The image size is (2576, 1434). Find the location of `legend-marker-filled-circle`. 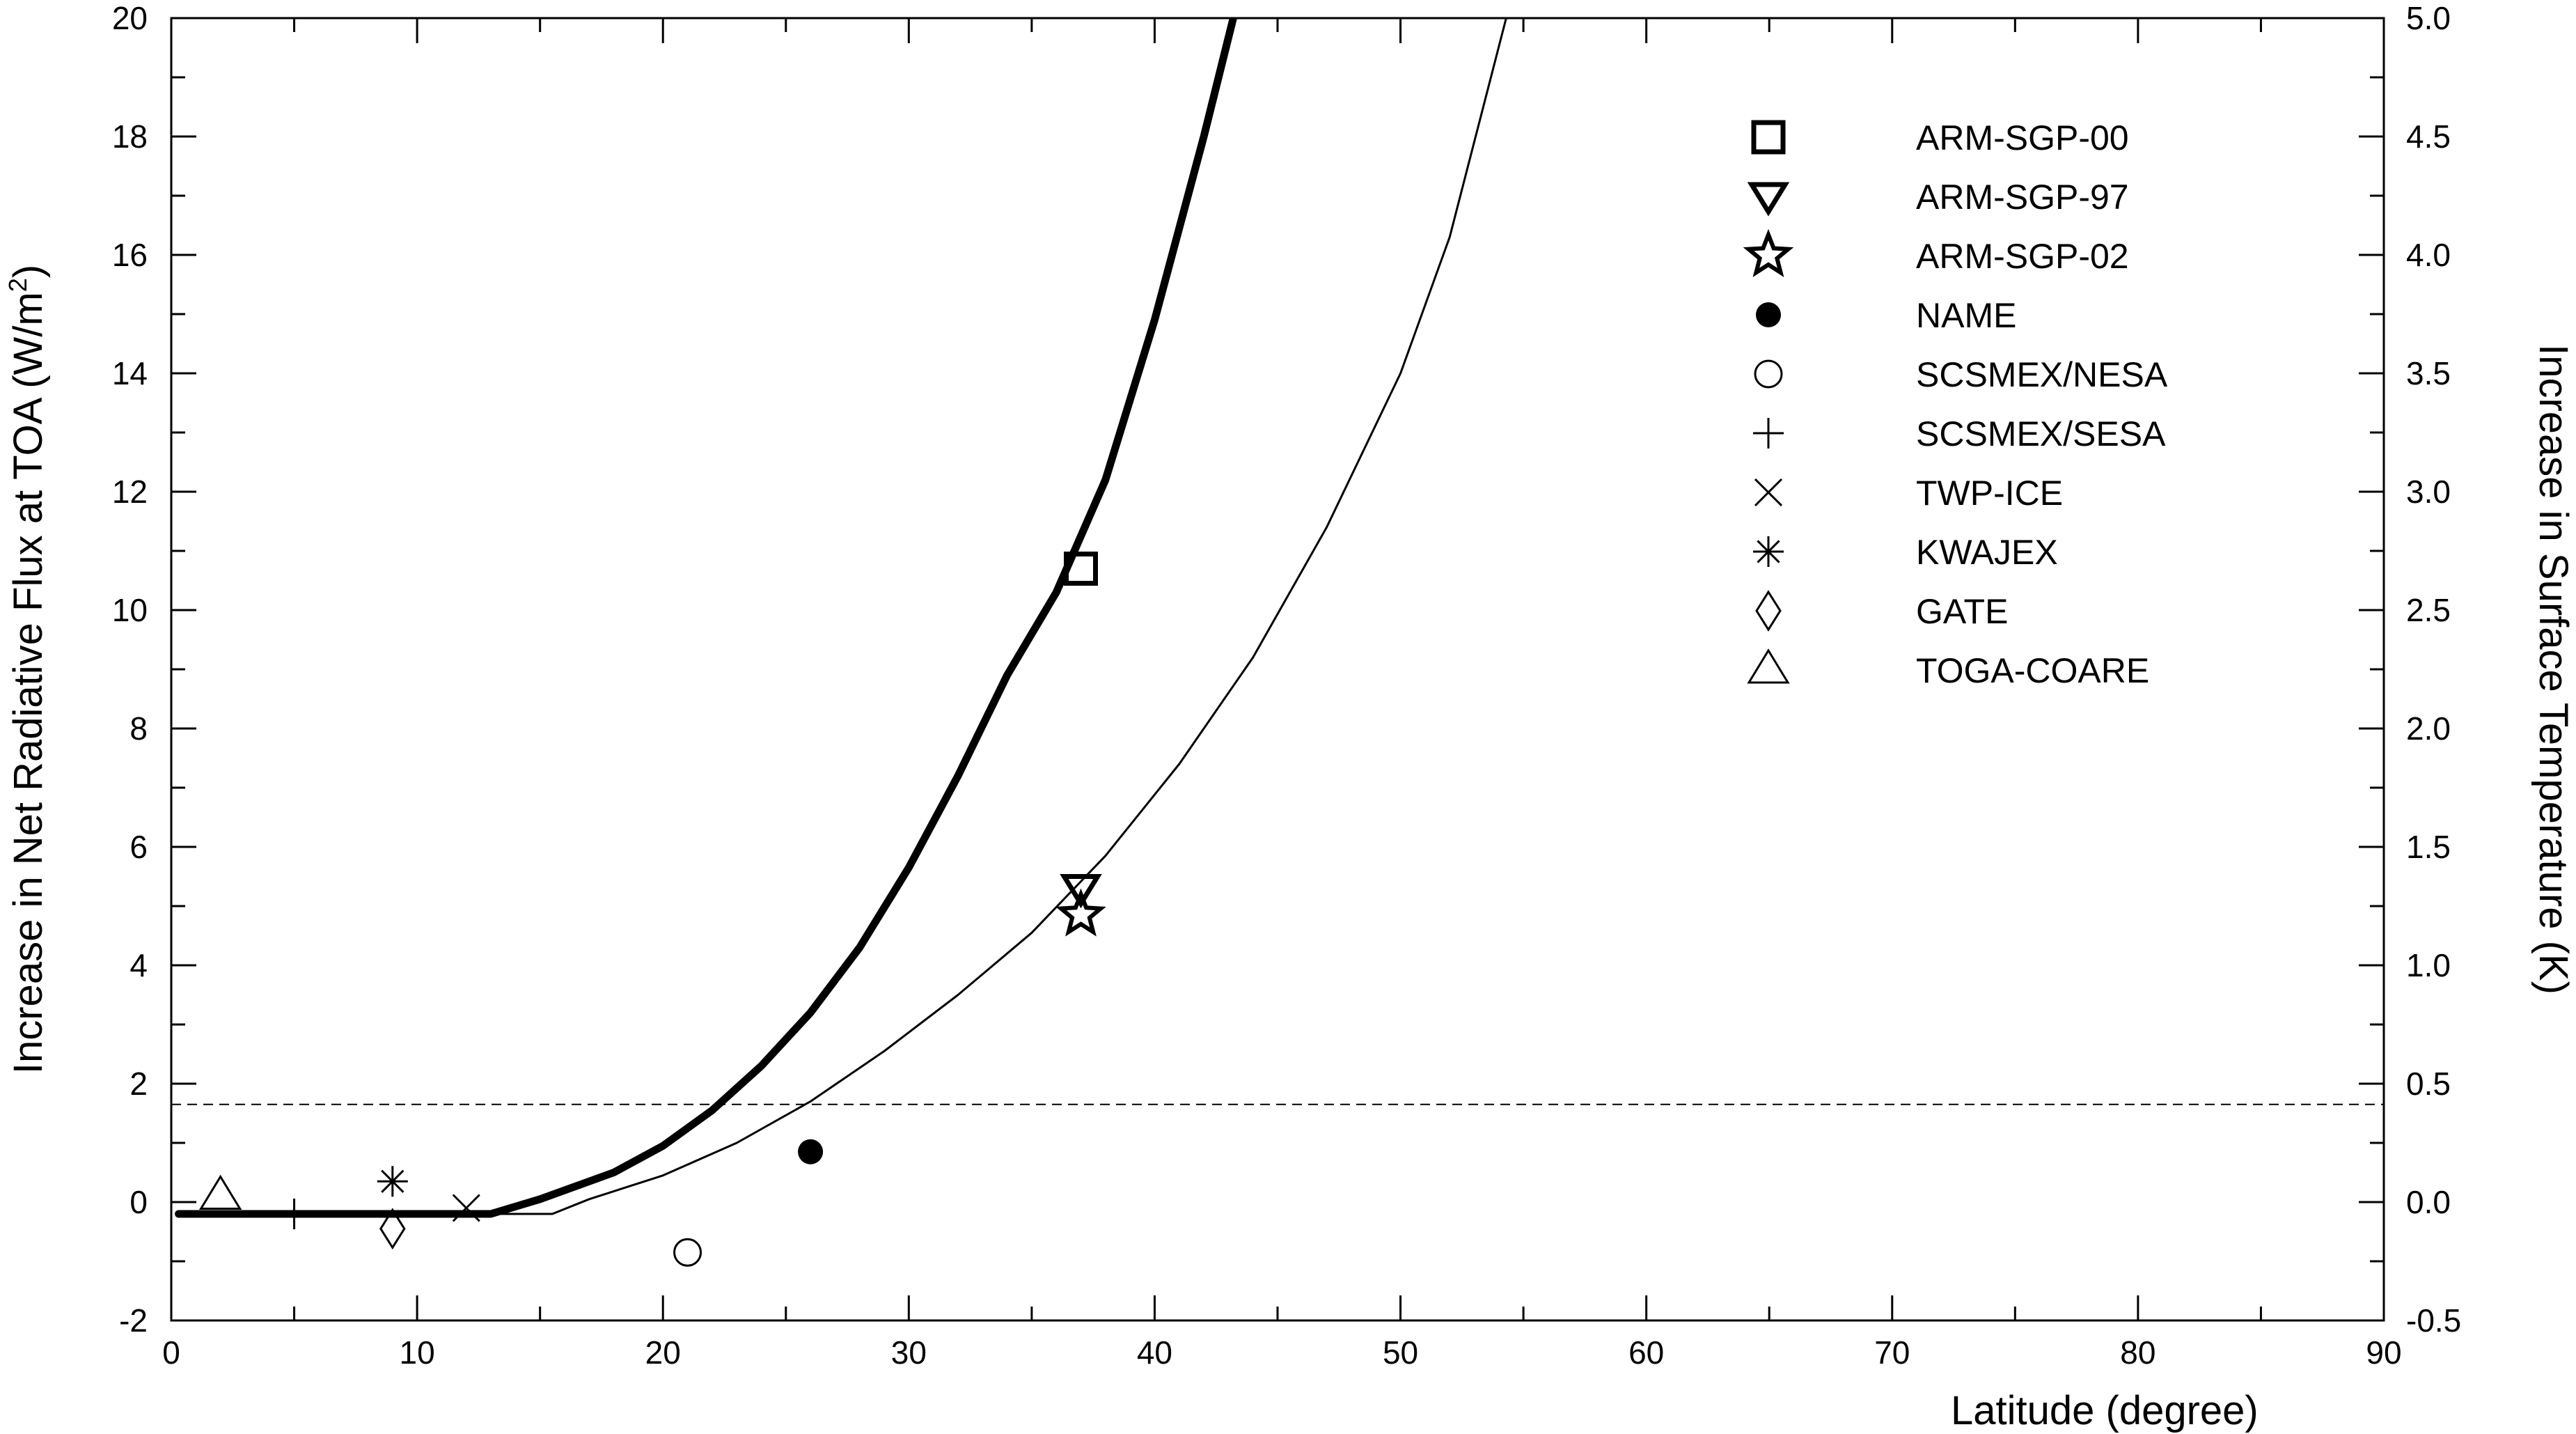

legend-marker-filled-circle is located at coordinates (1768, 314).